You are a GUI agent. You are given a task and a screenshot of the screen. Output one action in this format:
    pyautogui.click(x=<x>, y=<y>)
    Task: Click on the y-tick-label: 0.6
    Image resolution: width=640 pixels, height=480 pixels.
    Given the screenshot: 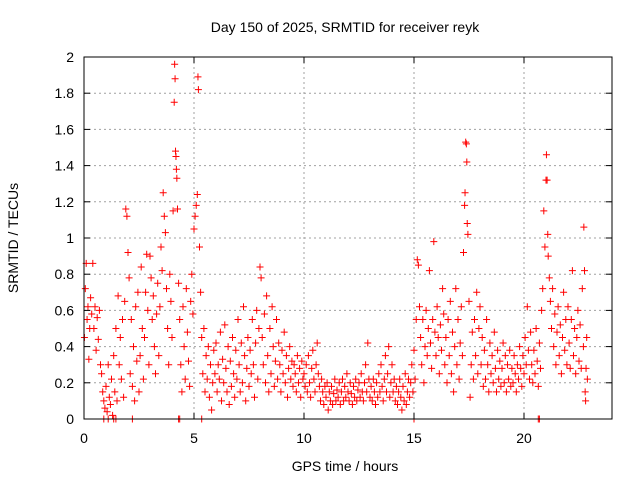 What is the action you would take?
    pyautogui.click(x=65, y=310)
    